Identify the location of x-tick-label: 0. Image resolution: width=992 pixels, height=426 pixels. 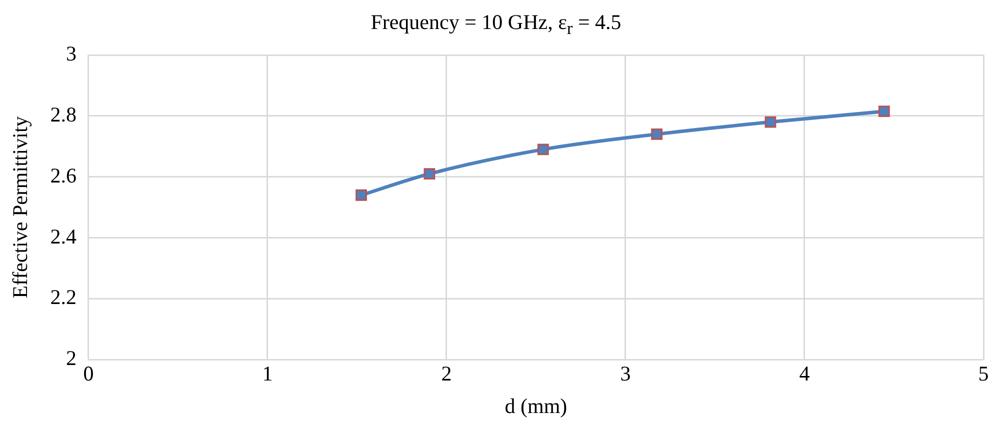
(88, 374).